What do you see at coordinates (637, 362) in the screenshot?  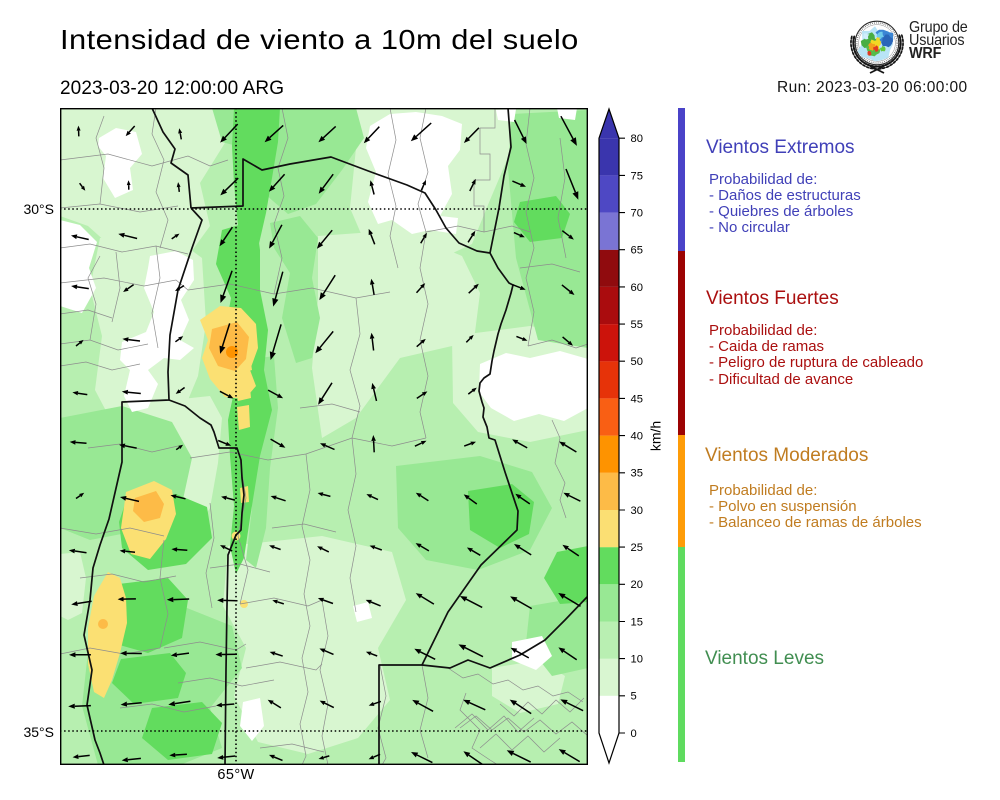 I see `svg-text: 50` at bounding box center [637, 362].